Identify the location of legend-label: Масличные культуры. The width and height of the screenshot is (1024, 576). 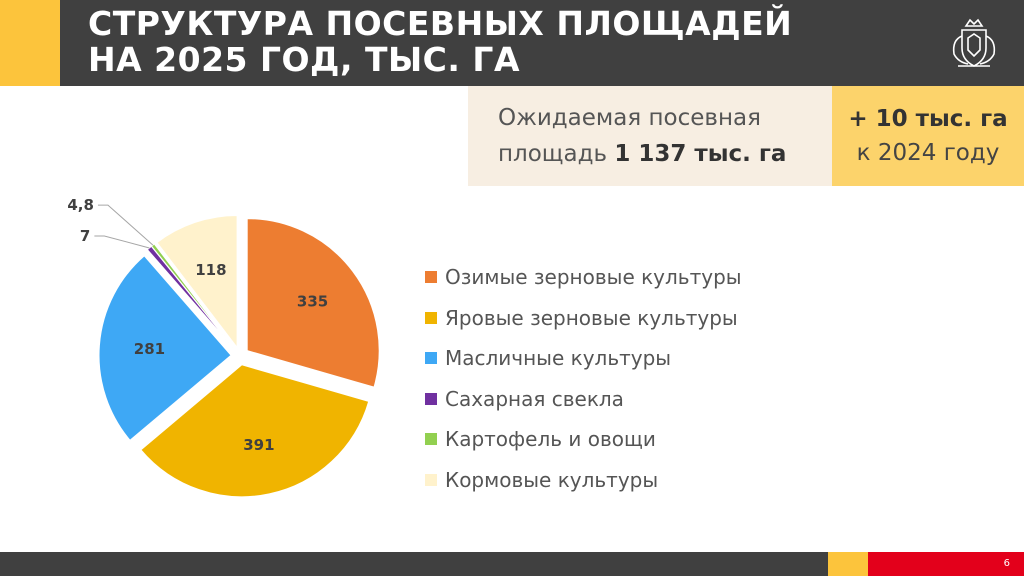
(558, 358).